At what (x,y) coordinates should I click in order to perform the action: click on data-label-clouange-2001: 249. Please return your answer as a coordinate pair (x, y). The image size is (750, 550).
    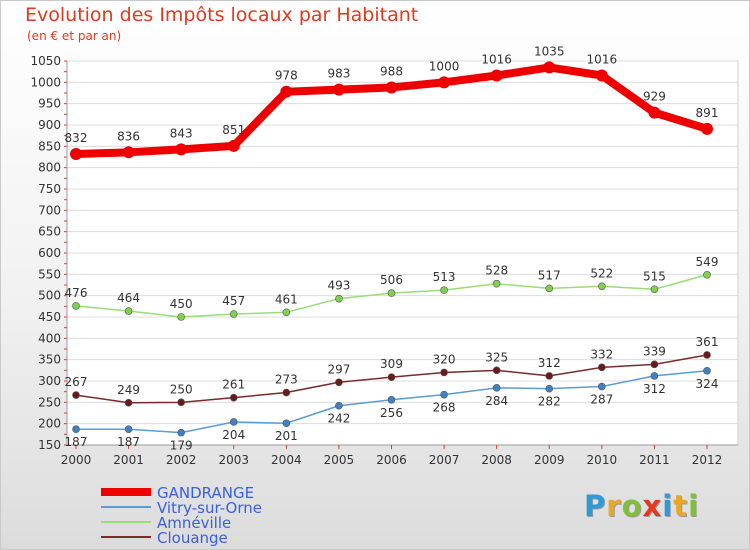
    Looking at the image, I should click on (128, 390).